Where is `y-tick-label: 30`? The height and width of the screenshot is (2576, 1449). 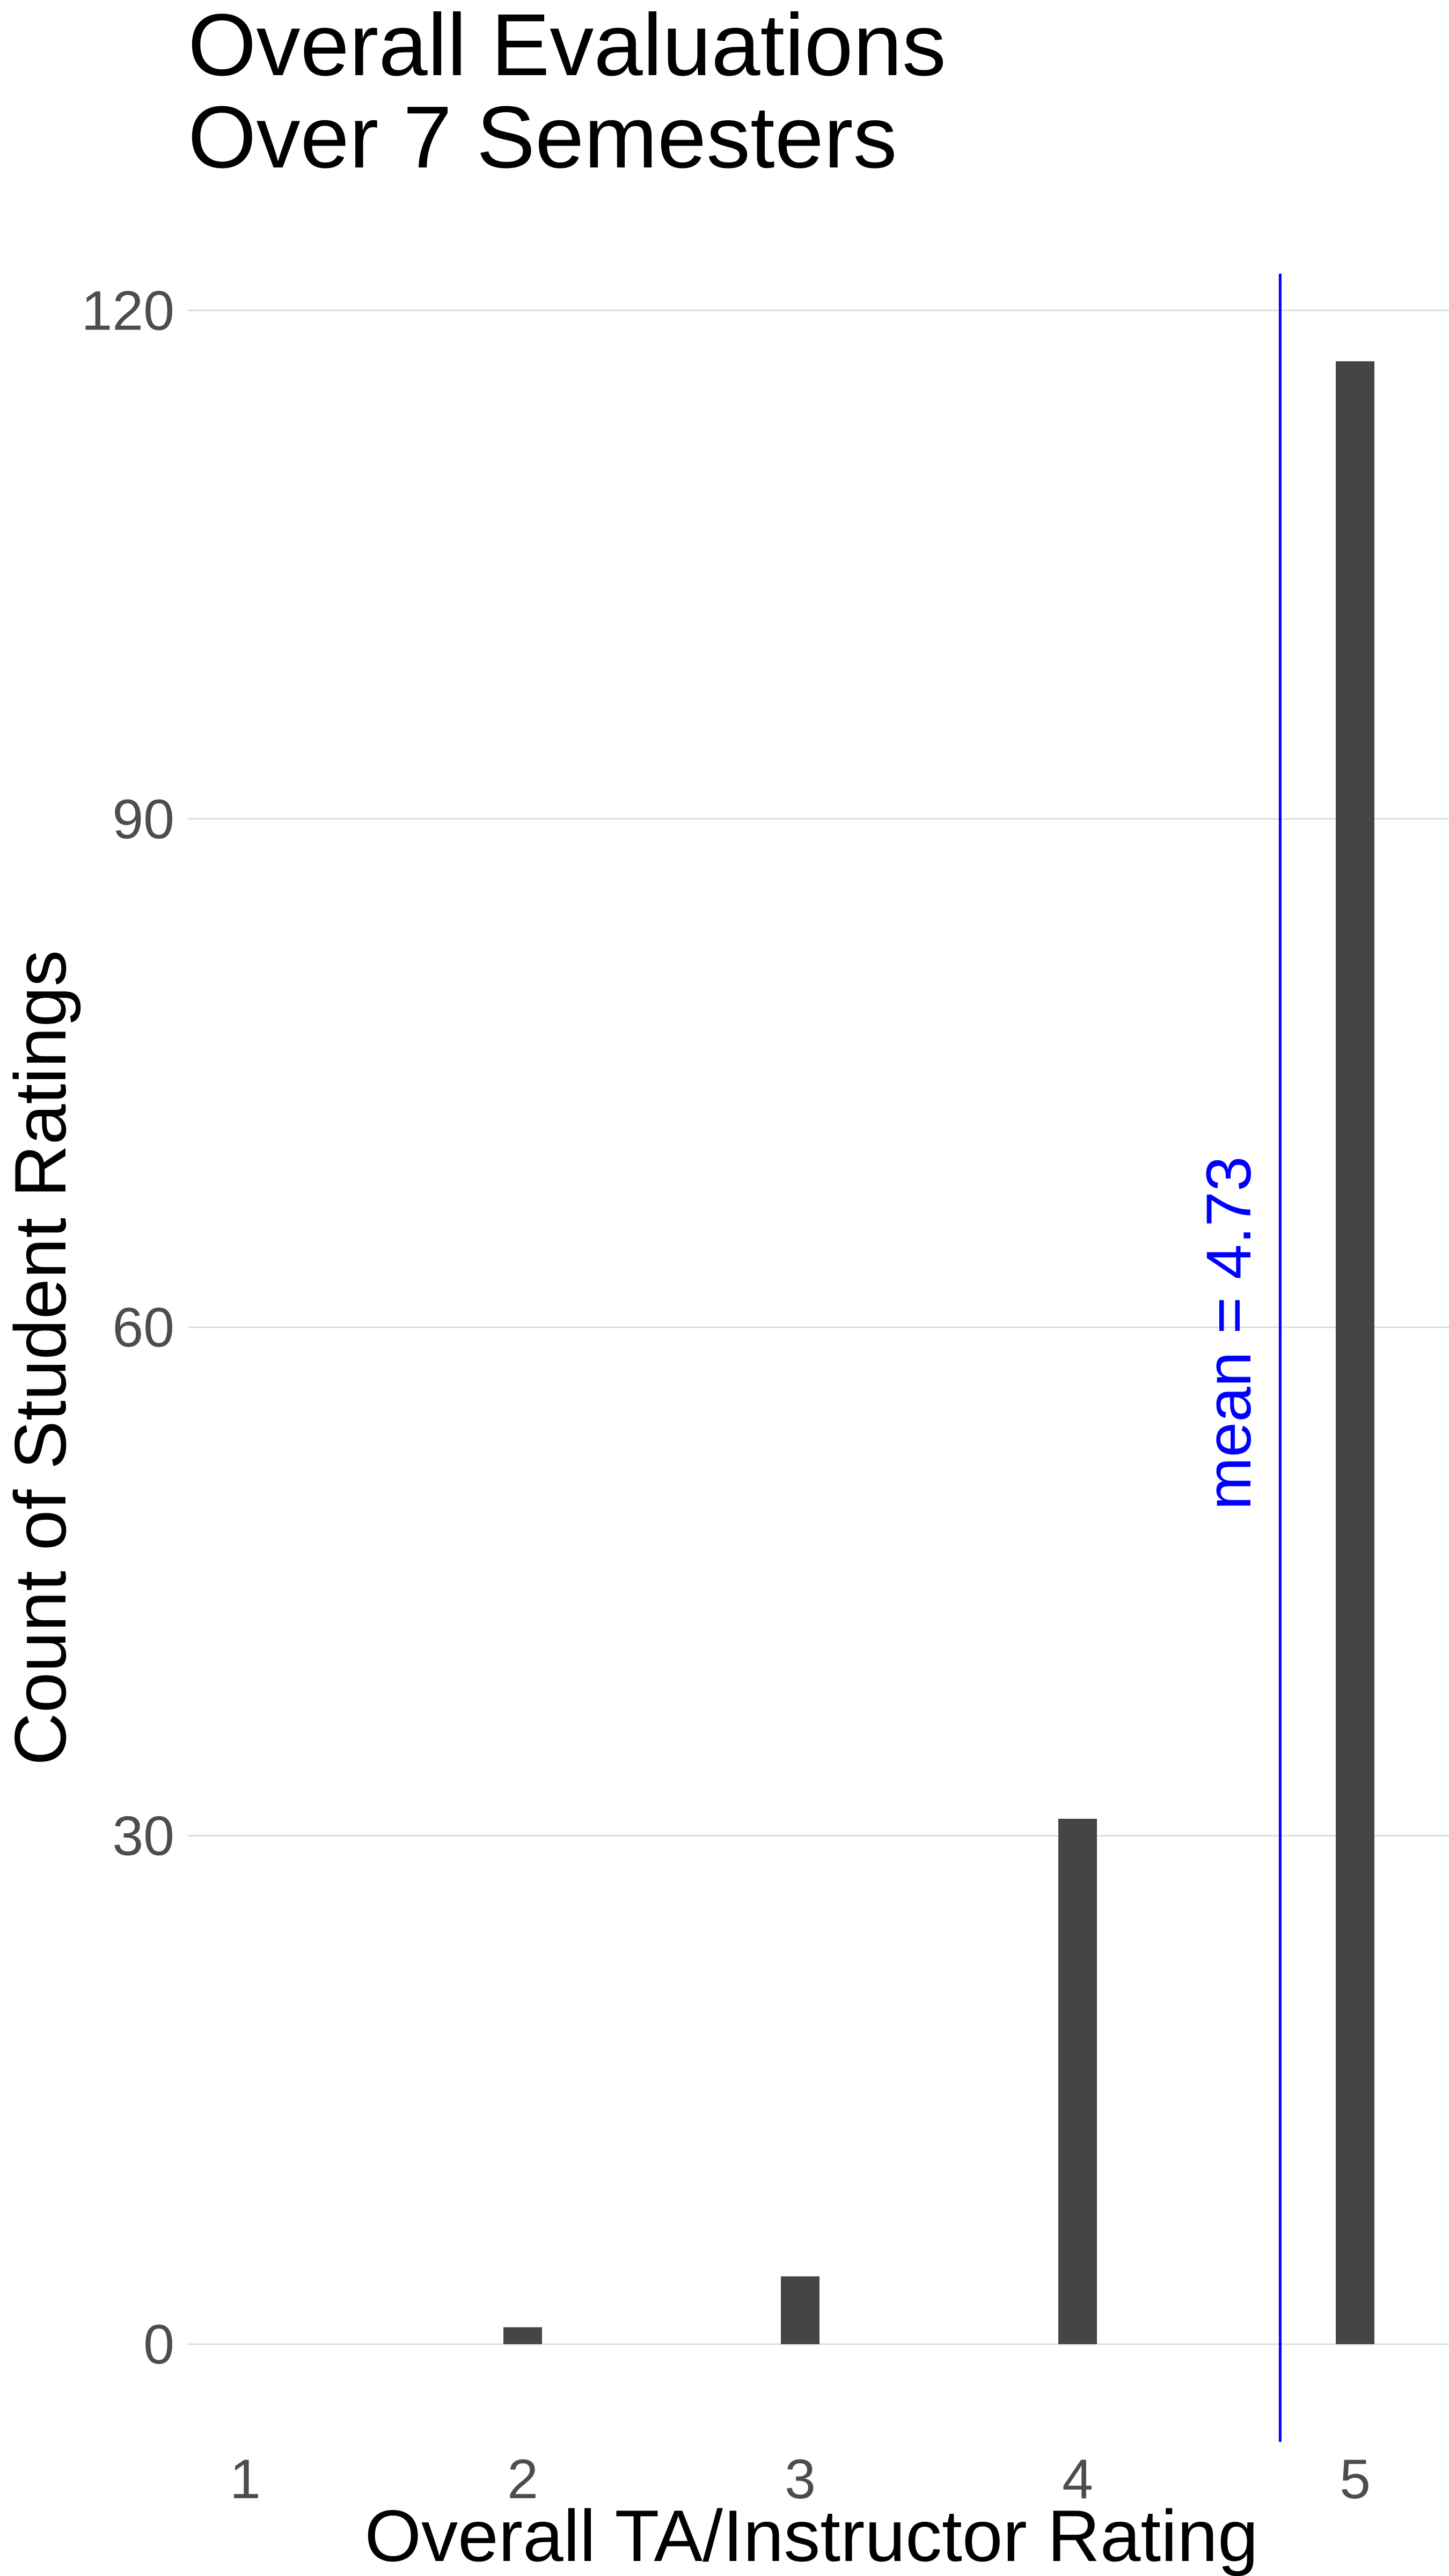 y-tick-label: 30 is located at coordinates (143, 1836).